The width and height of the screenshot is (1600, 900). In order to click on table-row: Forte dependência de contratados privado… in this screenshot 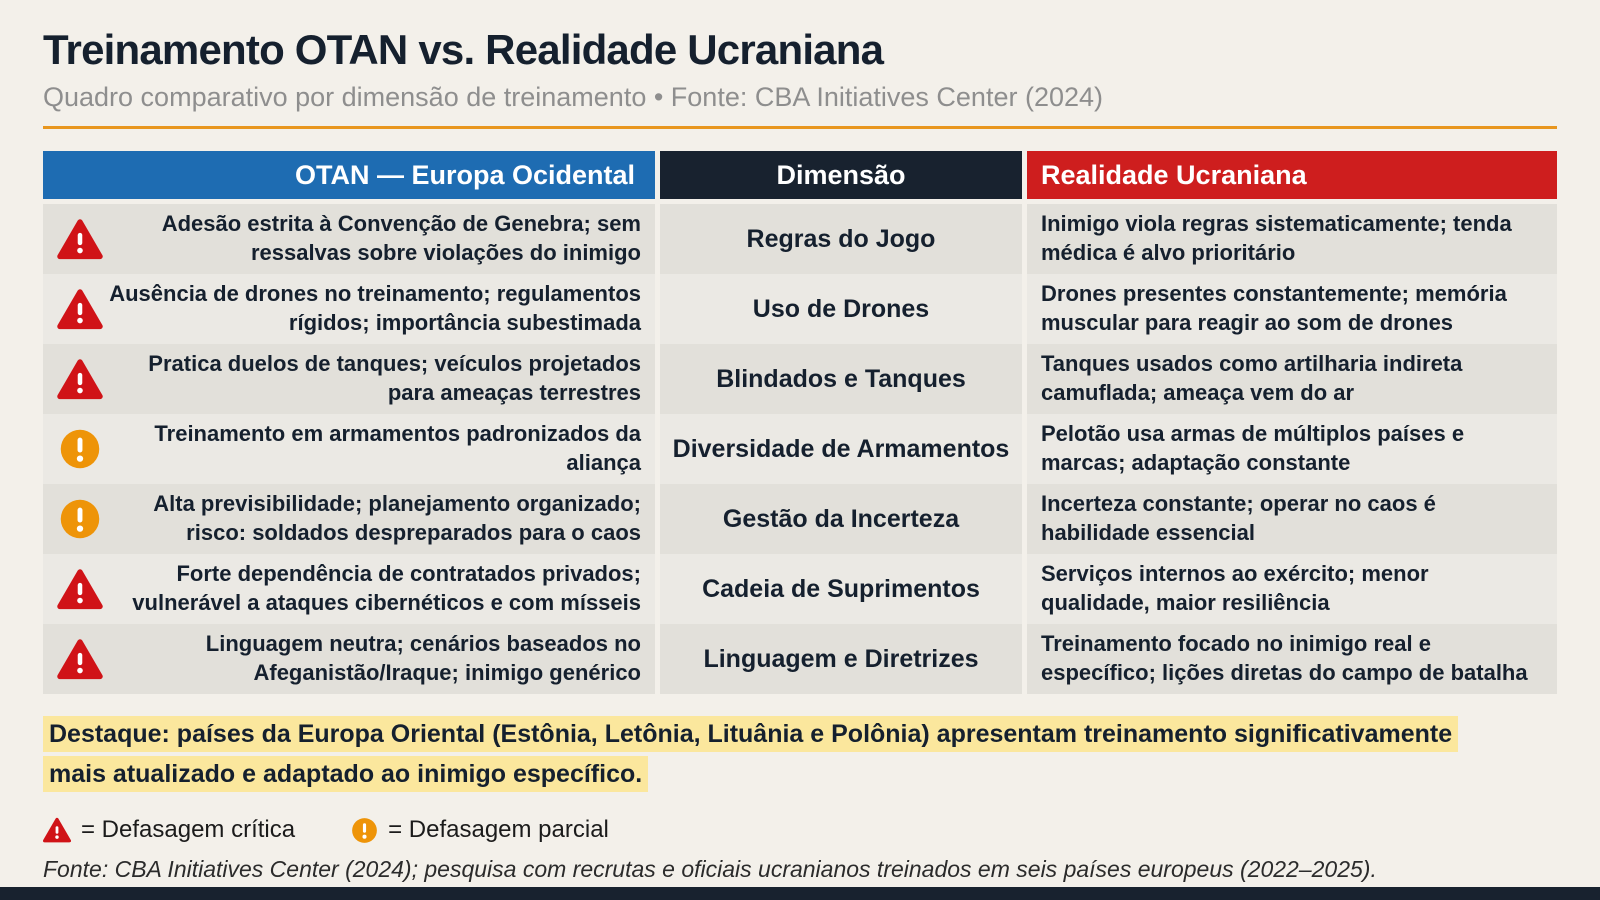, I will do `click(800, 589)`.